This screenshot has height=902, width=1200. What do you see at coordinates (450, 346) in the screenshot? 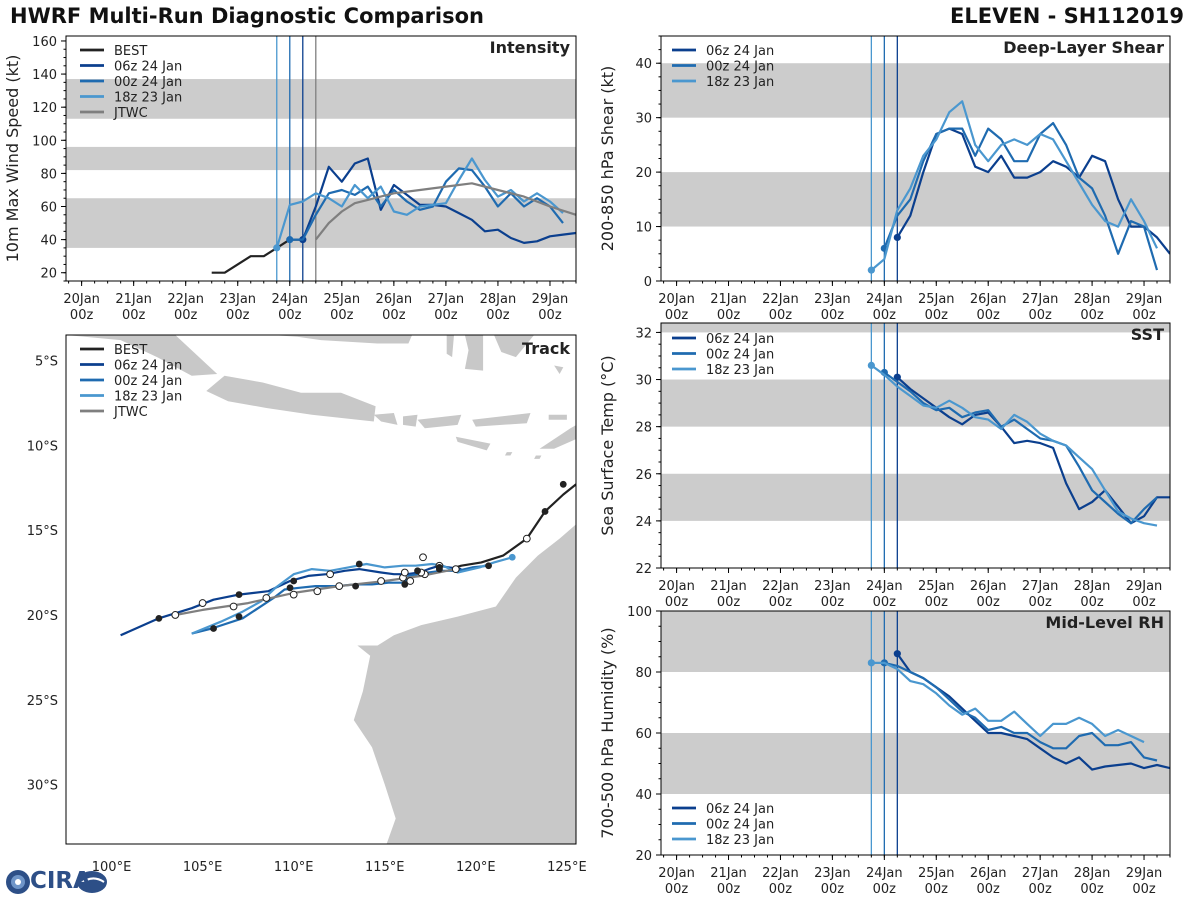
I see `sulawesi-west-coast` at bounding box center [450, 346].